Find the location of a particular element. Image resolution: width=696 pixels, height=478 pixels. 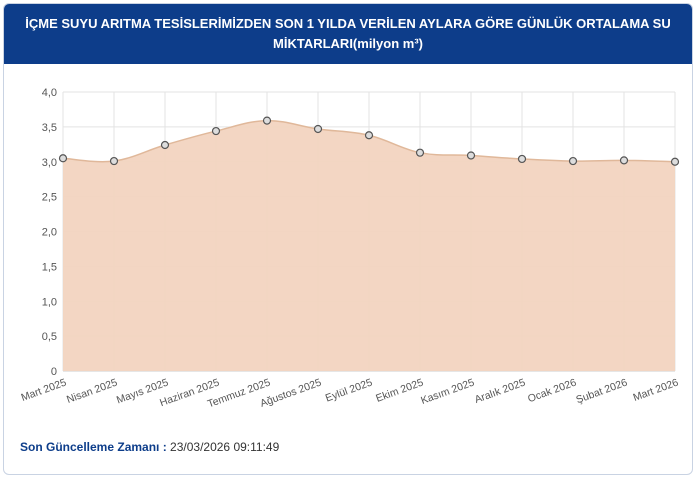

last-update-label: Son Güncelleme Zamanı : is located at coordinates (93, 447).